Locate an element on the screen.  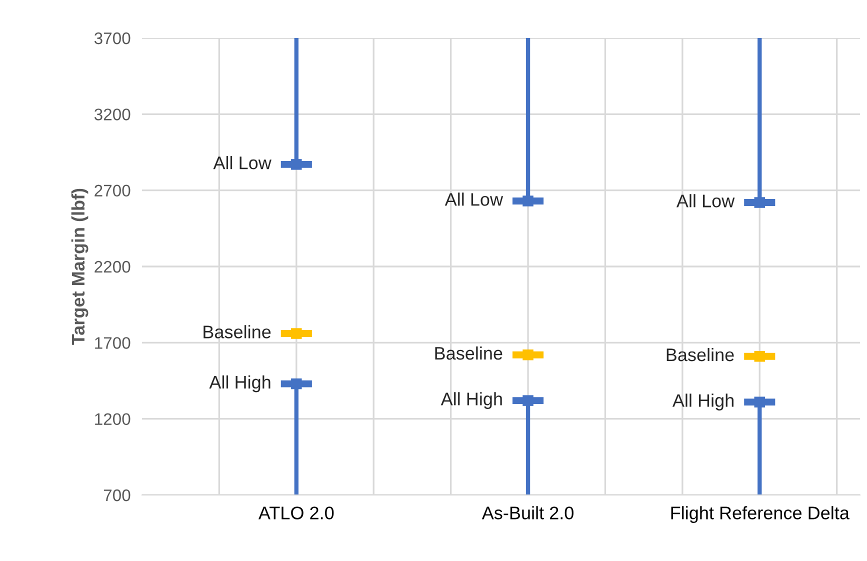
series-label: All Low is located at coordinates (474, 199).